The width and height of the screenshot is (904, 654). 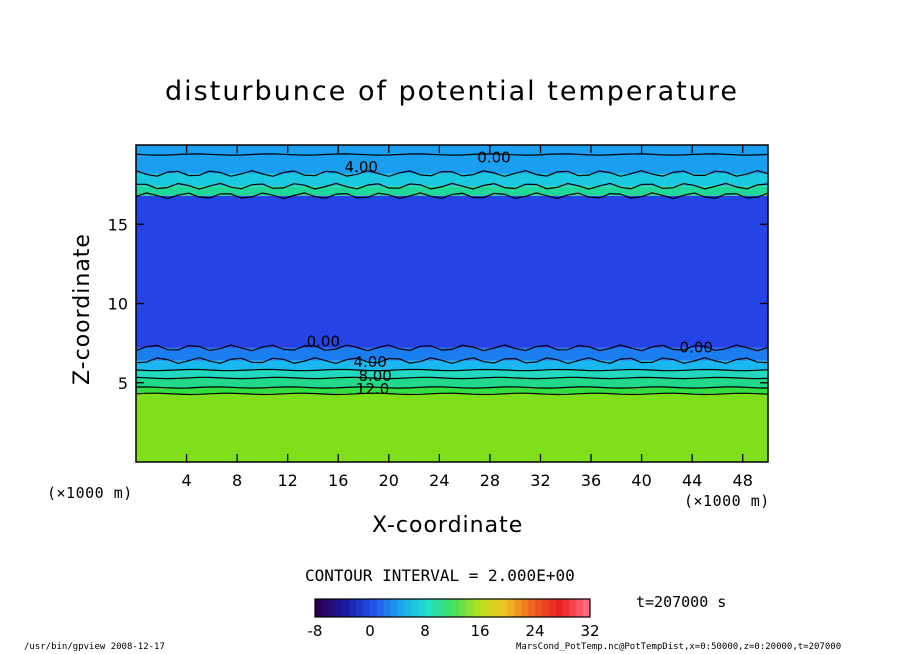 I want to click on x-tick-label-4: 20, so click(x=389, y=480).